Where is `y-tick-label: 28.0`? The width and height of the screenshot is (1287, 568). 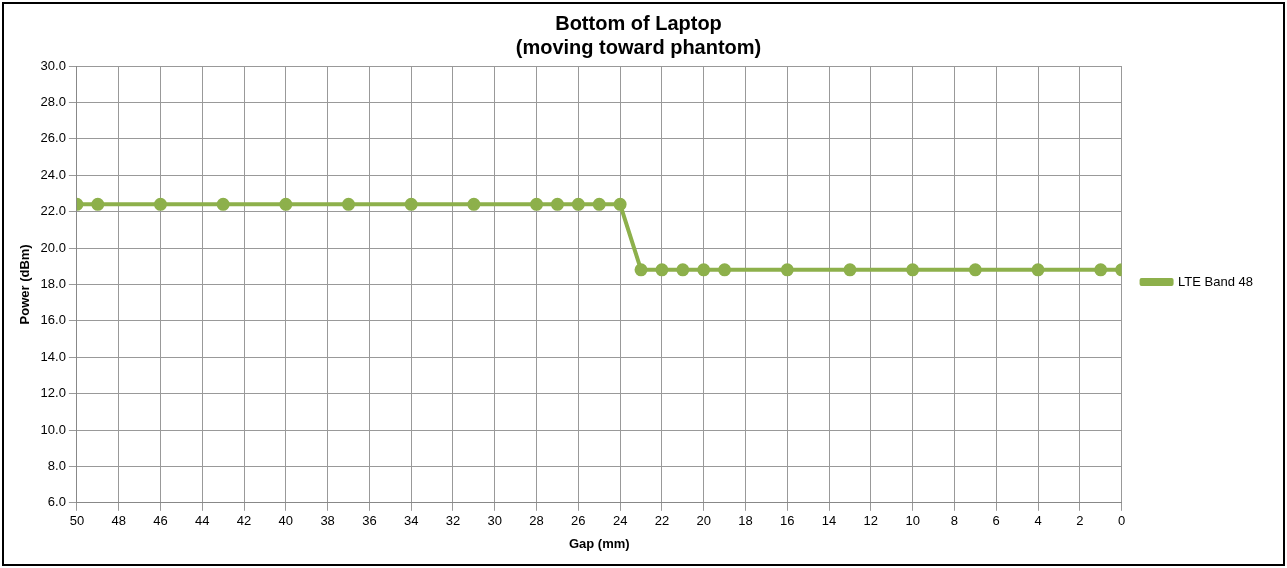 y-tick-label: 28.0 is located at coordinates (53, 101).